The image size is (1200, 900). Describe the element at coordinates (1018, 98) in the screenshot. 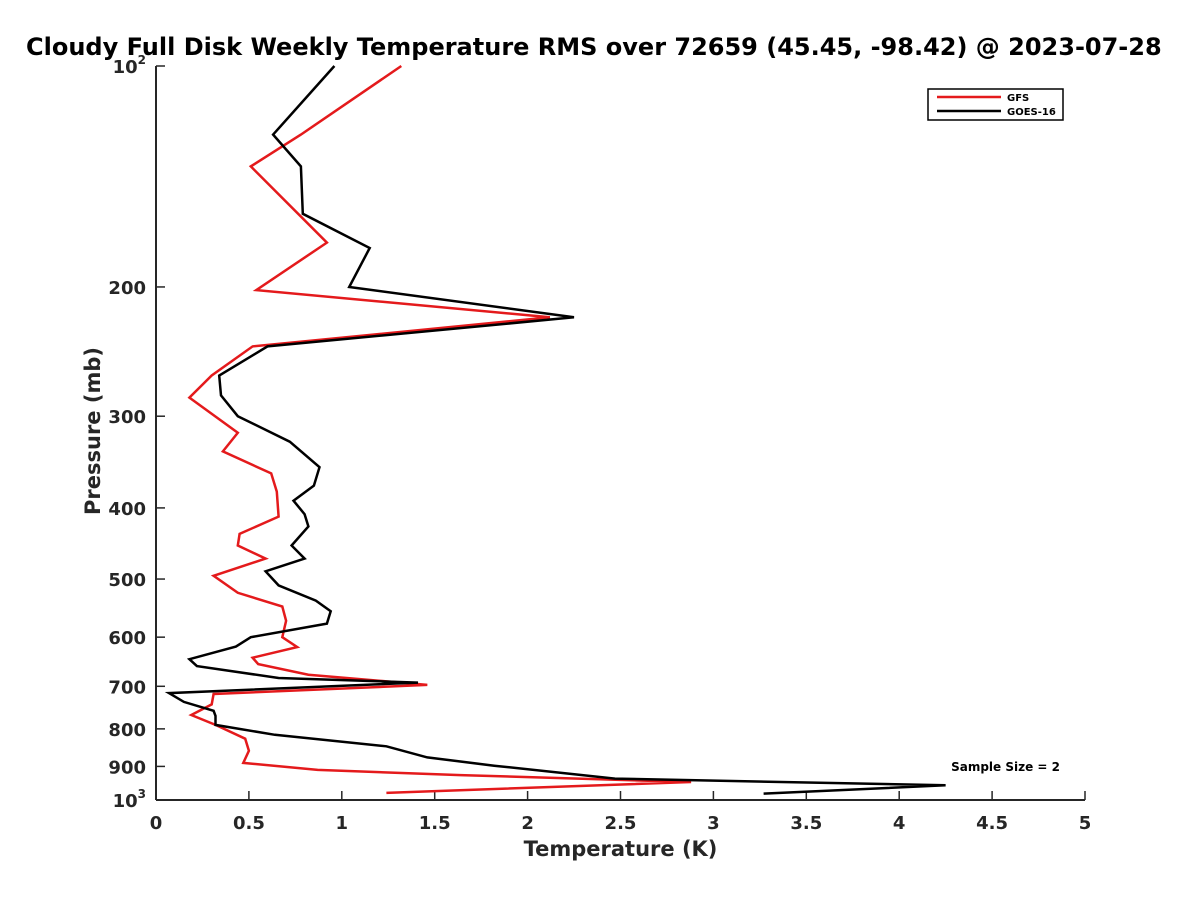

I see `legend-label: GFS` at that location.